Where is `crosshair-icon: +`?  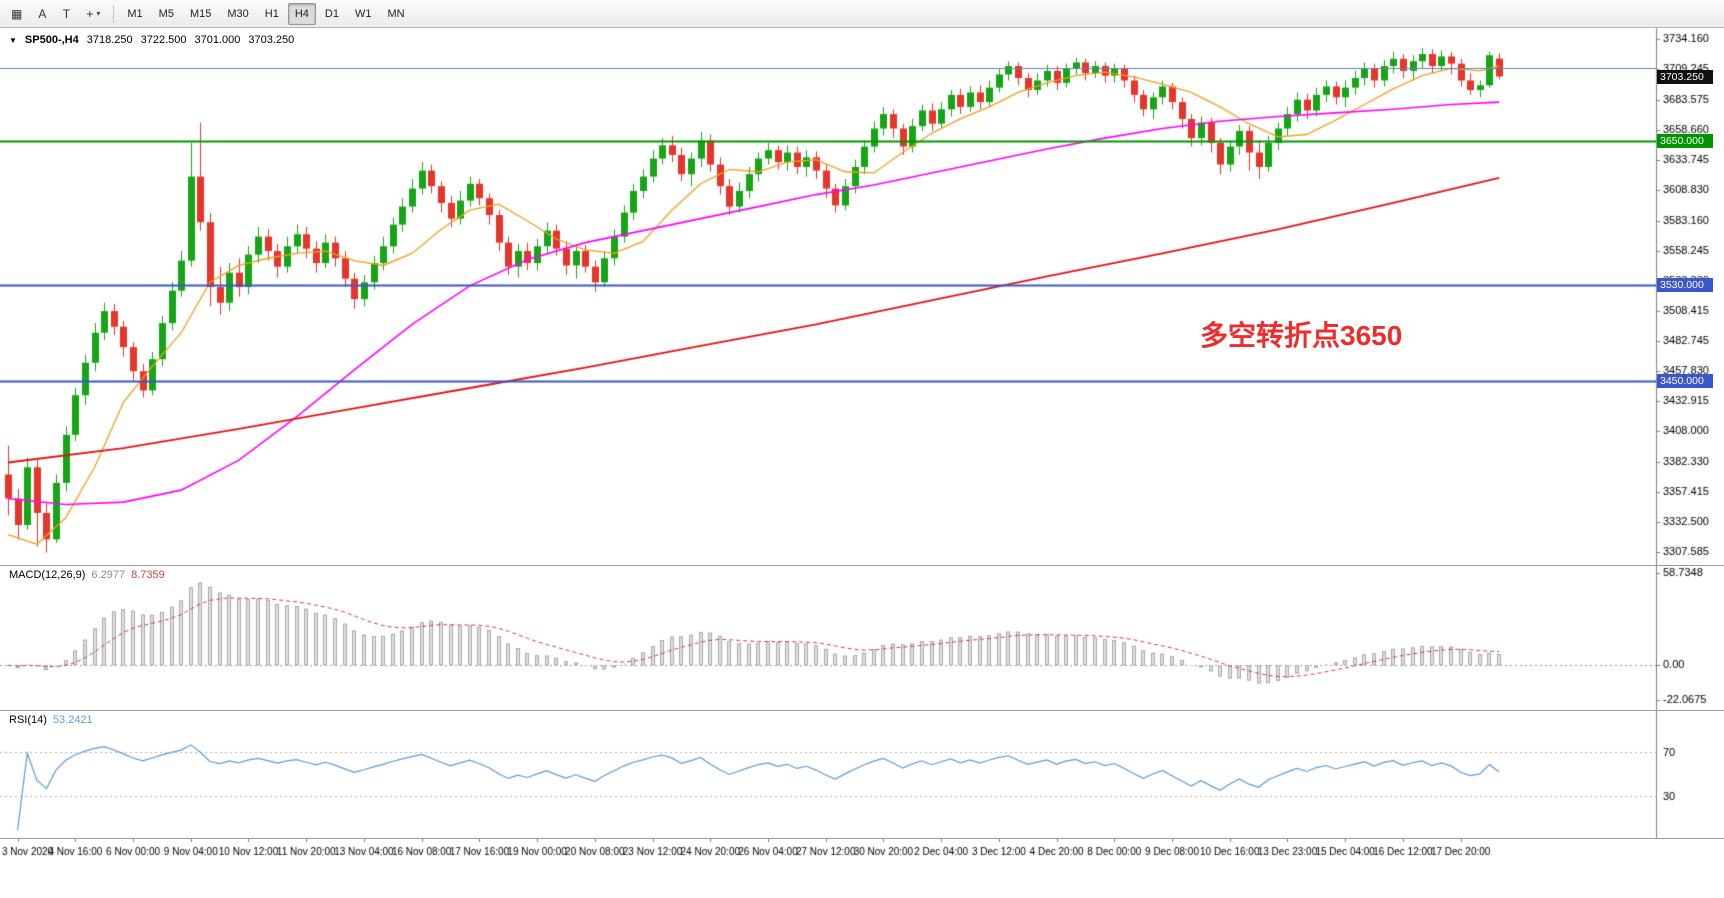
crosshair-icon: + is located at coordinates (90, 13).